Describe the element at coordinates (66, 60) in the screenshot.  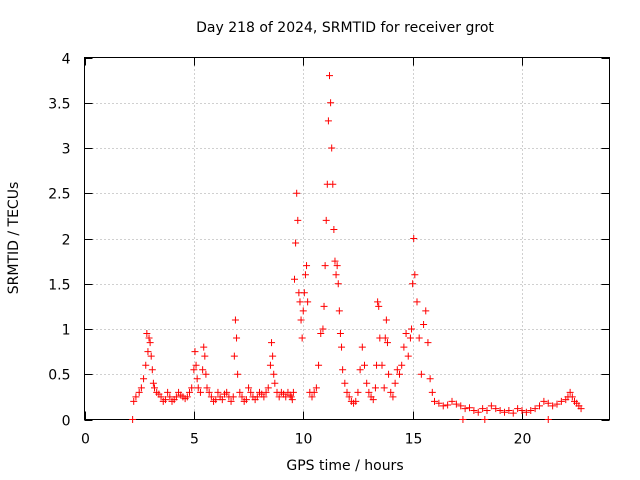
I see `y-tick-label: 4` at that location.